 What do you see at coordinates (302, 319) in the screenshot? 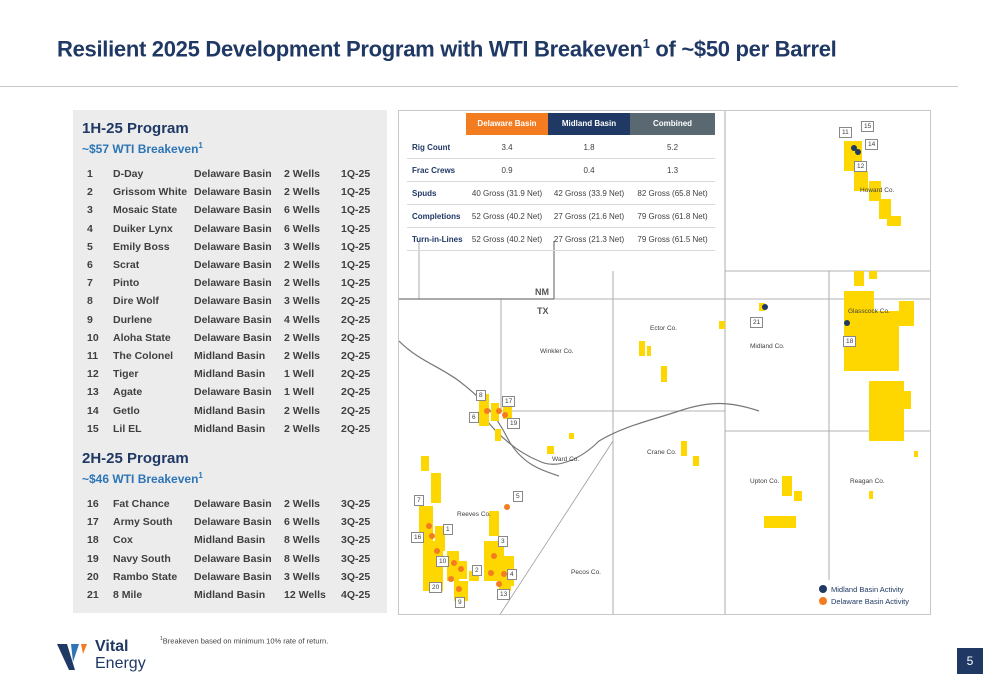
I see `well-count: 4 Wells` at bounding box center [302, 319].